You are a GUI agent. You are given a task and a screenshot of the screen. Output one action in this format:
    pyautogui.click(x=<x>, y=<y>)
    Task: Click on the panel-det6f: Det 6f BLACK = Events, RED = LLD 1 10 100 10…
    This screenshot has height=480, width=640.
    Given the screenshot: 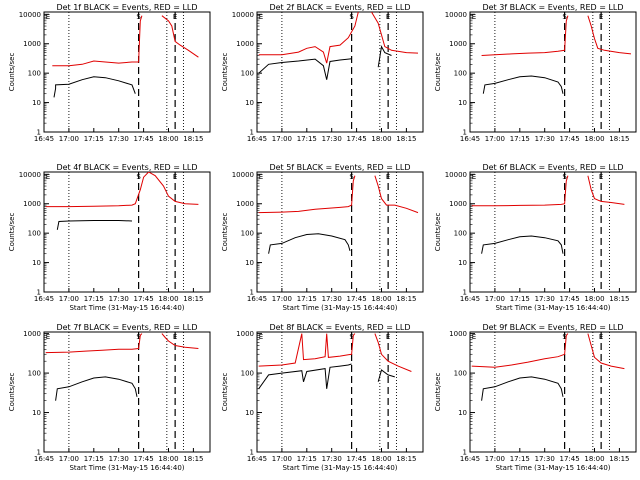 What is the action you would take?
    pyautogui.click(x=535, y=237)
    